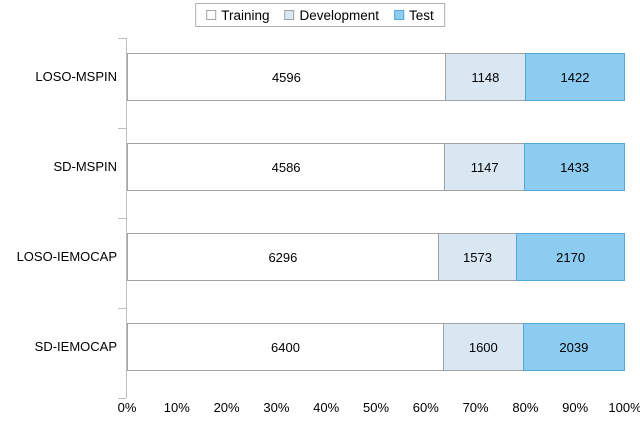 This screenshot has width=640, height=421. I want to click on y-axis-line, so click(126, 218).